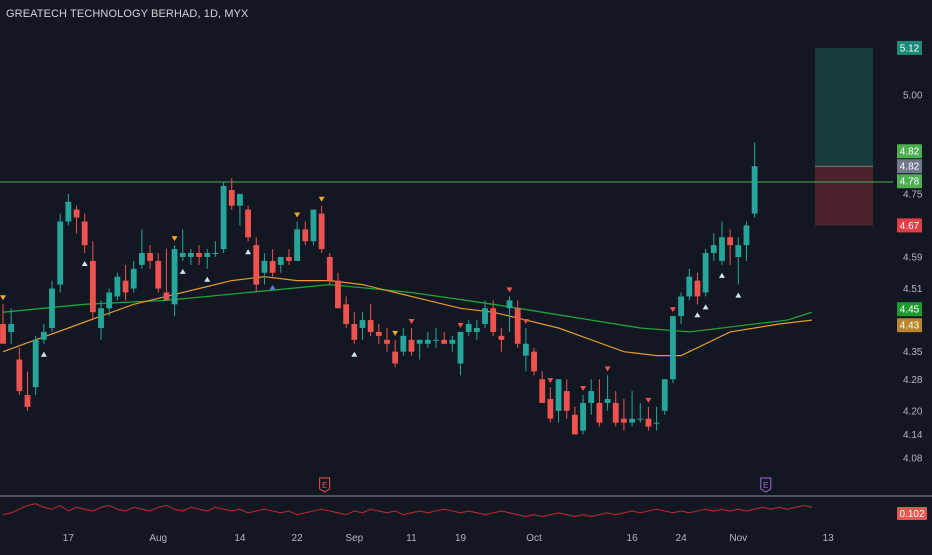  I want to click on price-badge-label: 4.82, so click(910, 152).